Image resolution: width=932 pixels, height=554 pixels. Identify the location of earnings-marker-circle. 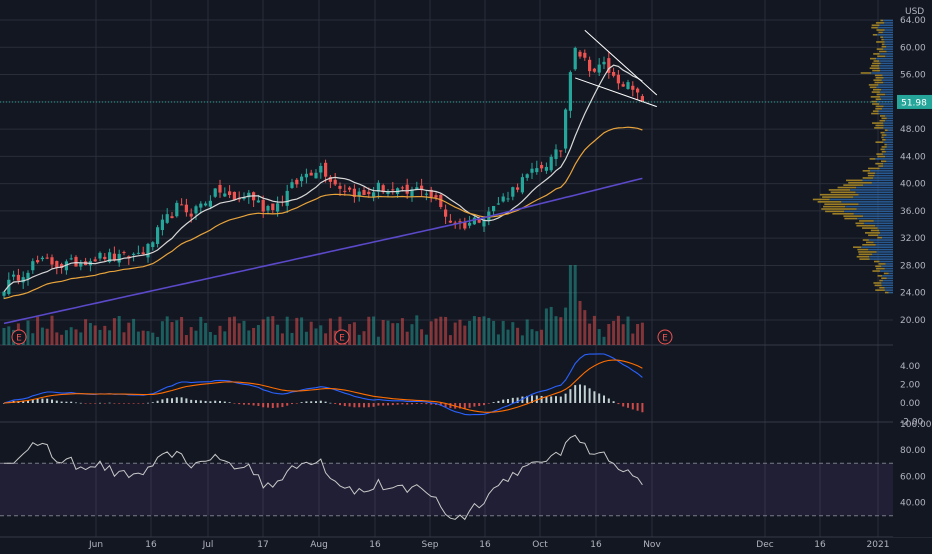
(342, 337).